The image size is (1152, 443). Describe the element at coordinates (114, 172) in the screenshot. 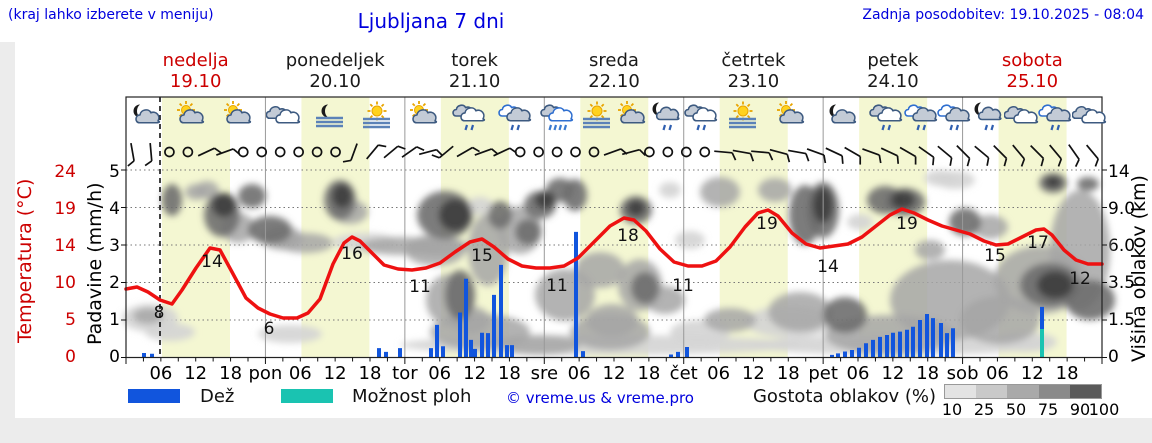

I see `precip-tick: 5` at that location.